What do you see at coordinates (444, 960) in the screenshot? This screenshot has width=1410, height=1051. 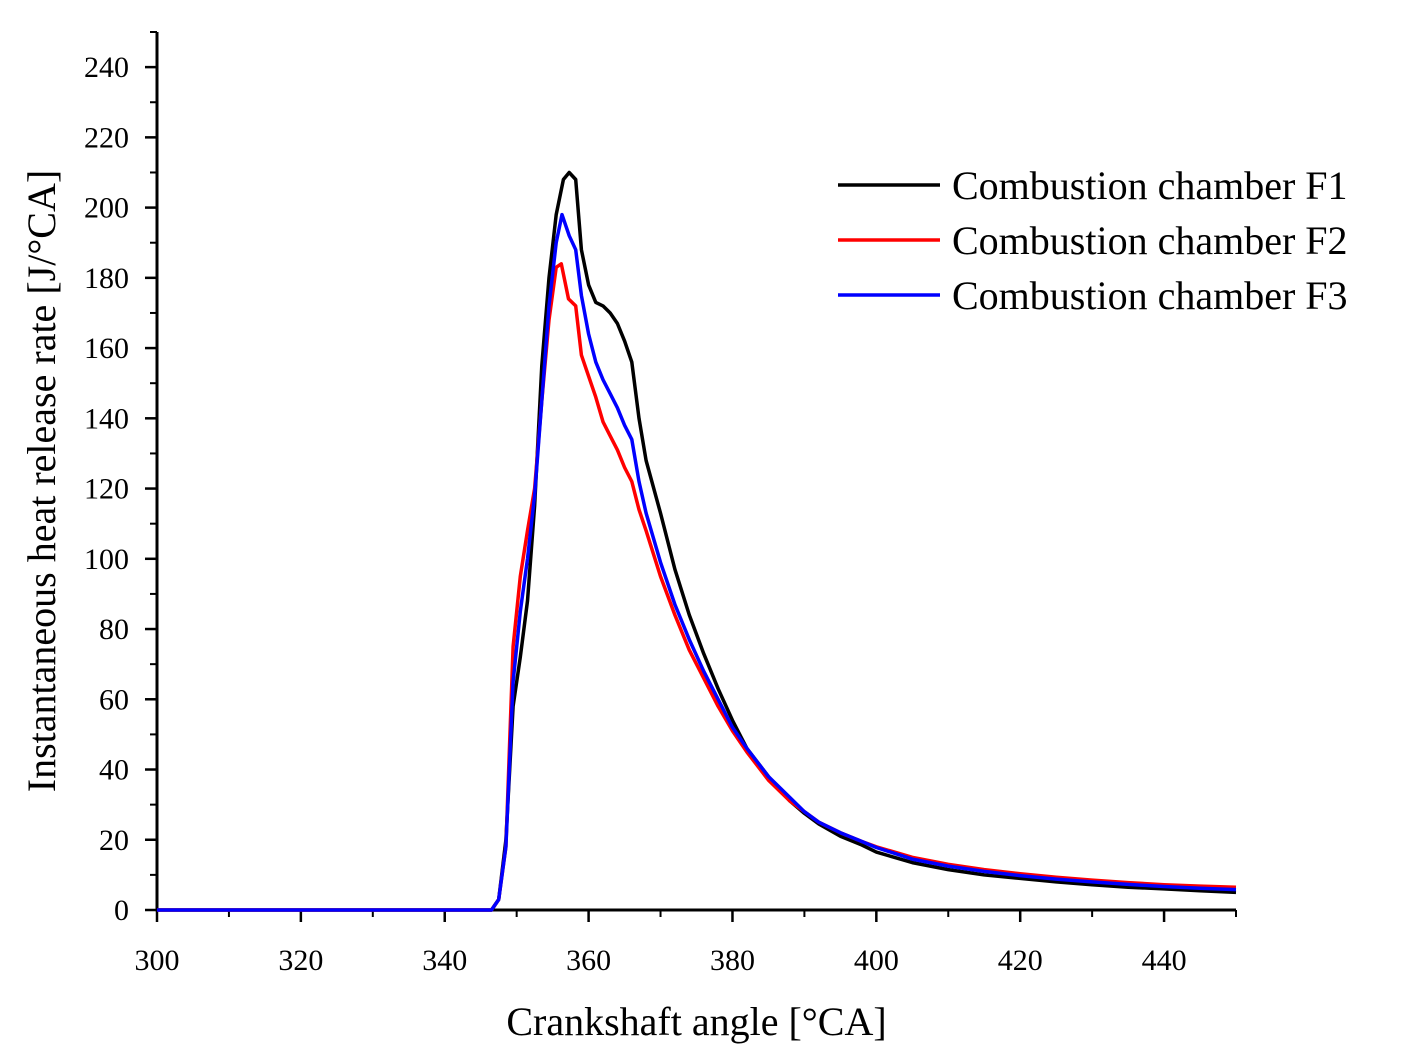 I see `x-tick-label: 340` at bounding box center [444, 960].